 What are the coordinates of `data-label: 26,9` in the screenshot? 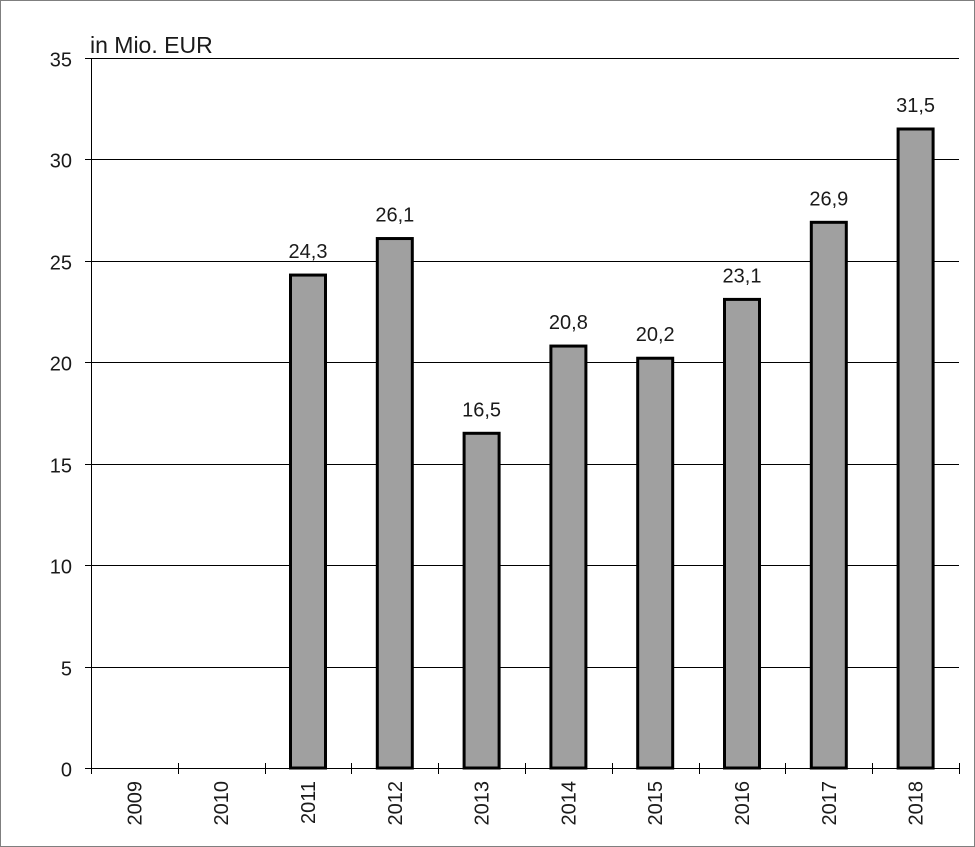 It's located at (828, 199).